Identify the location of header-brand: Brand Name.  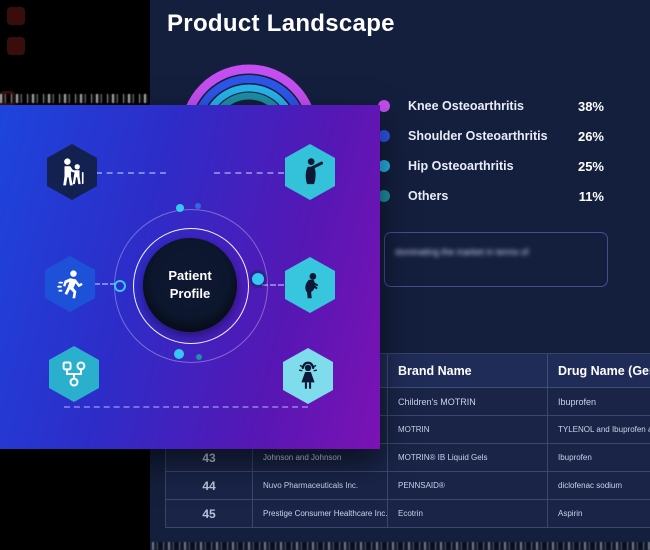
(468, 371).